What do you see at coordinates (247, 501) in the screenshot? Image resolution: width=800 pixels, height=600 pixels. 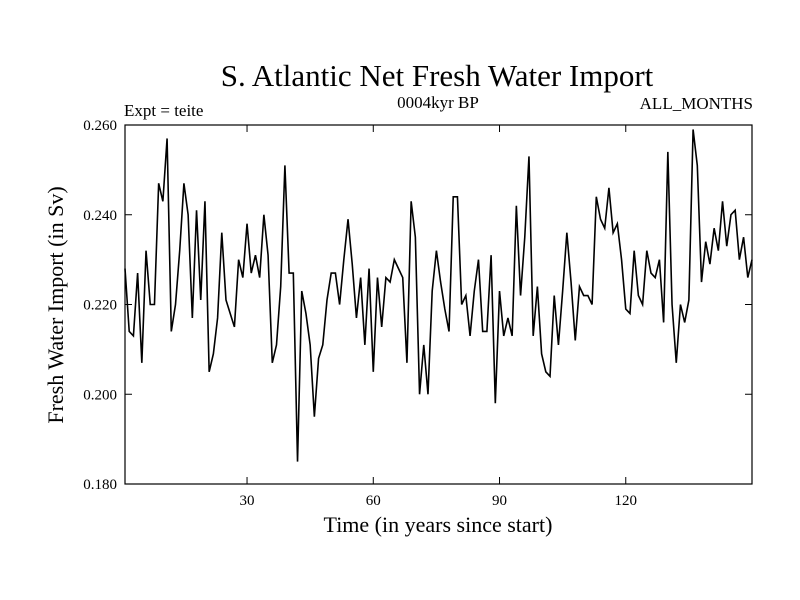 I see `x-tick-label: 30` at bounding box center [247, 501].